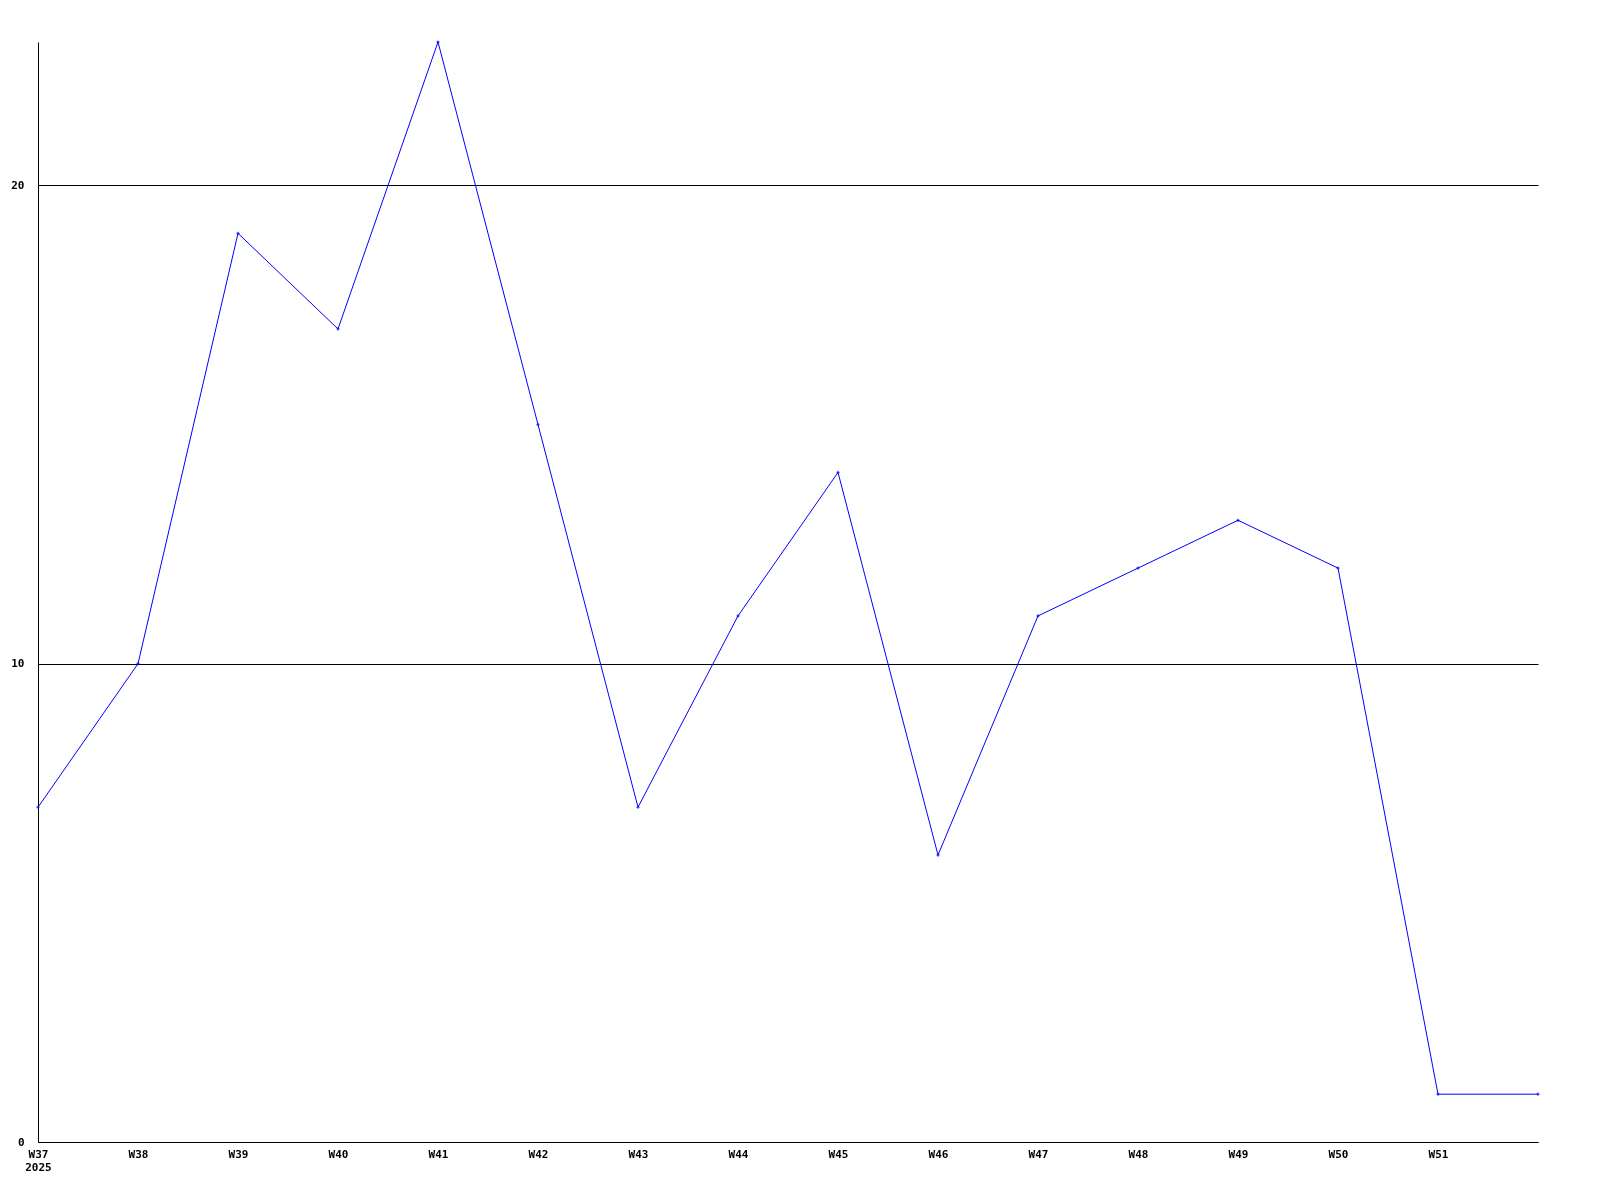 This screenshot has height=1200, width=1600. I want to click on x-tick-label: W49, so click(1238, 1154).